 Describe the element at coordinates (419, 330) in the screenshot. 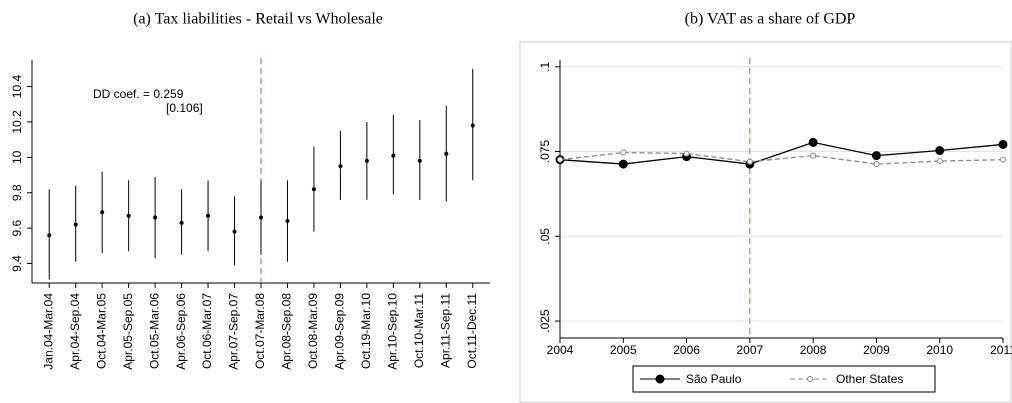

I see `x-tick-label: Oct.10-Mar.11` at that location.